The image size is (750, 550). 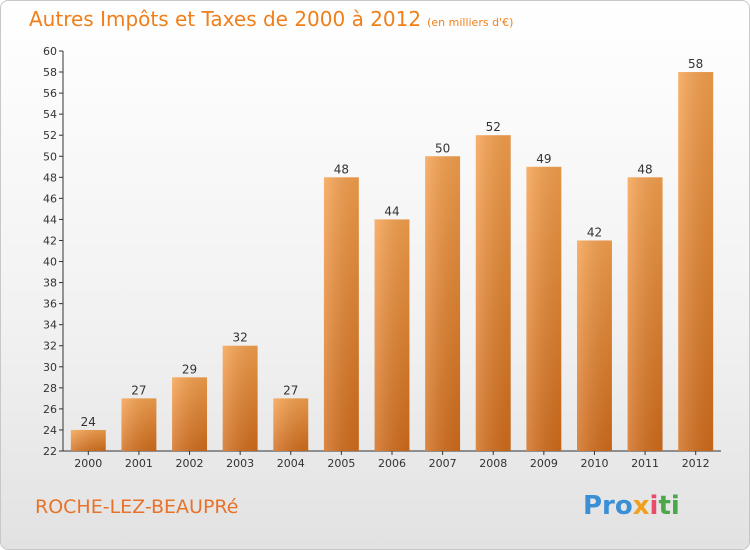 What do you see at coordinates (669, 506) in the screenshot?
I see `logo-part-4: ti` at bounding box center [669, 506].